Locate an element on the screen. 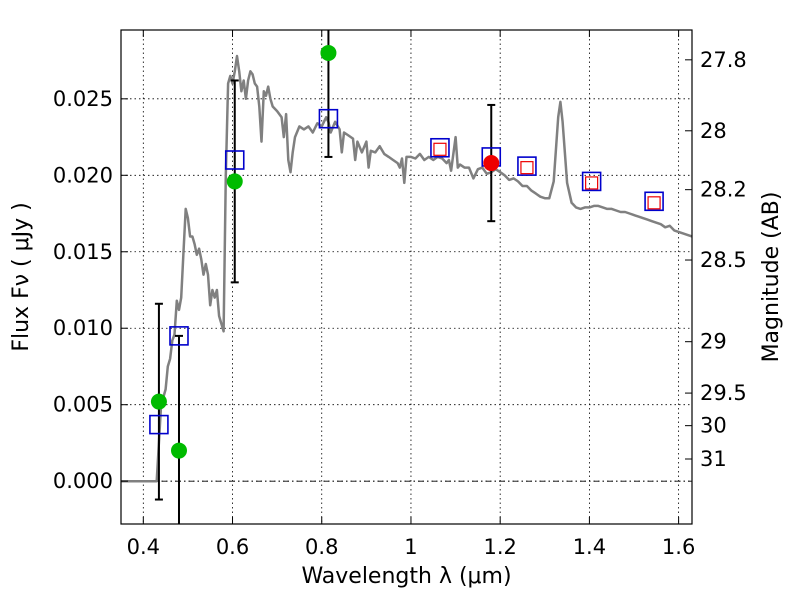  y-axis-label: Flux Fν ( μJy ) is located at coordinates (21, 276).